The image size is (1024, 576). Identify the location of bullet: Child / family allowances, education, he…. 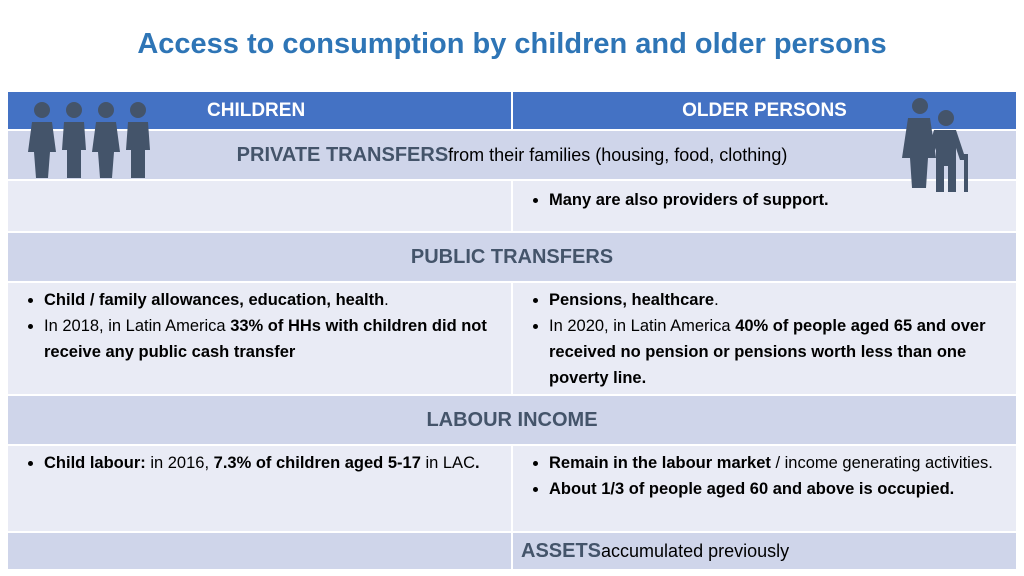
(271, 300).